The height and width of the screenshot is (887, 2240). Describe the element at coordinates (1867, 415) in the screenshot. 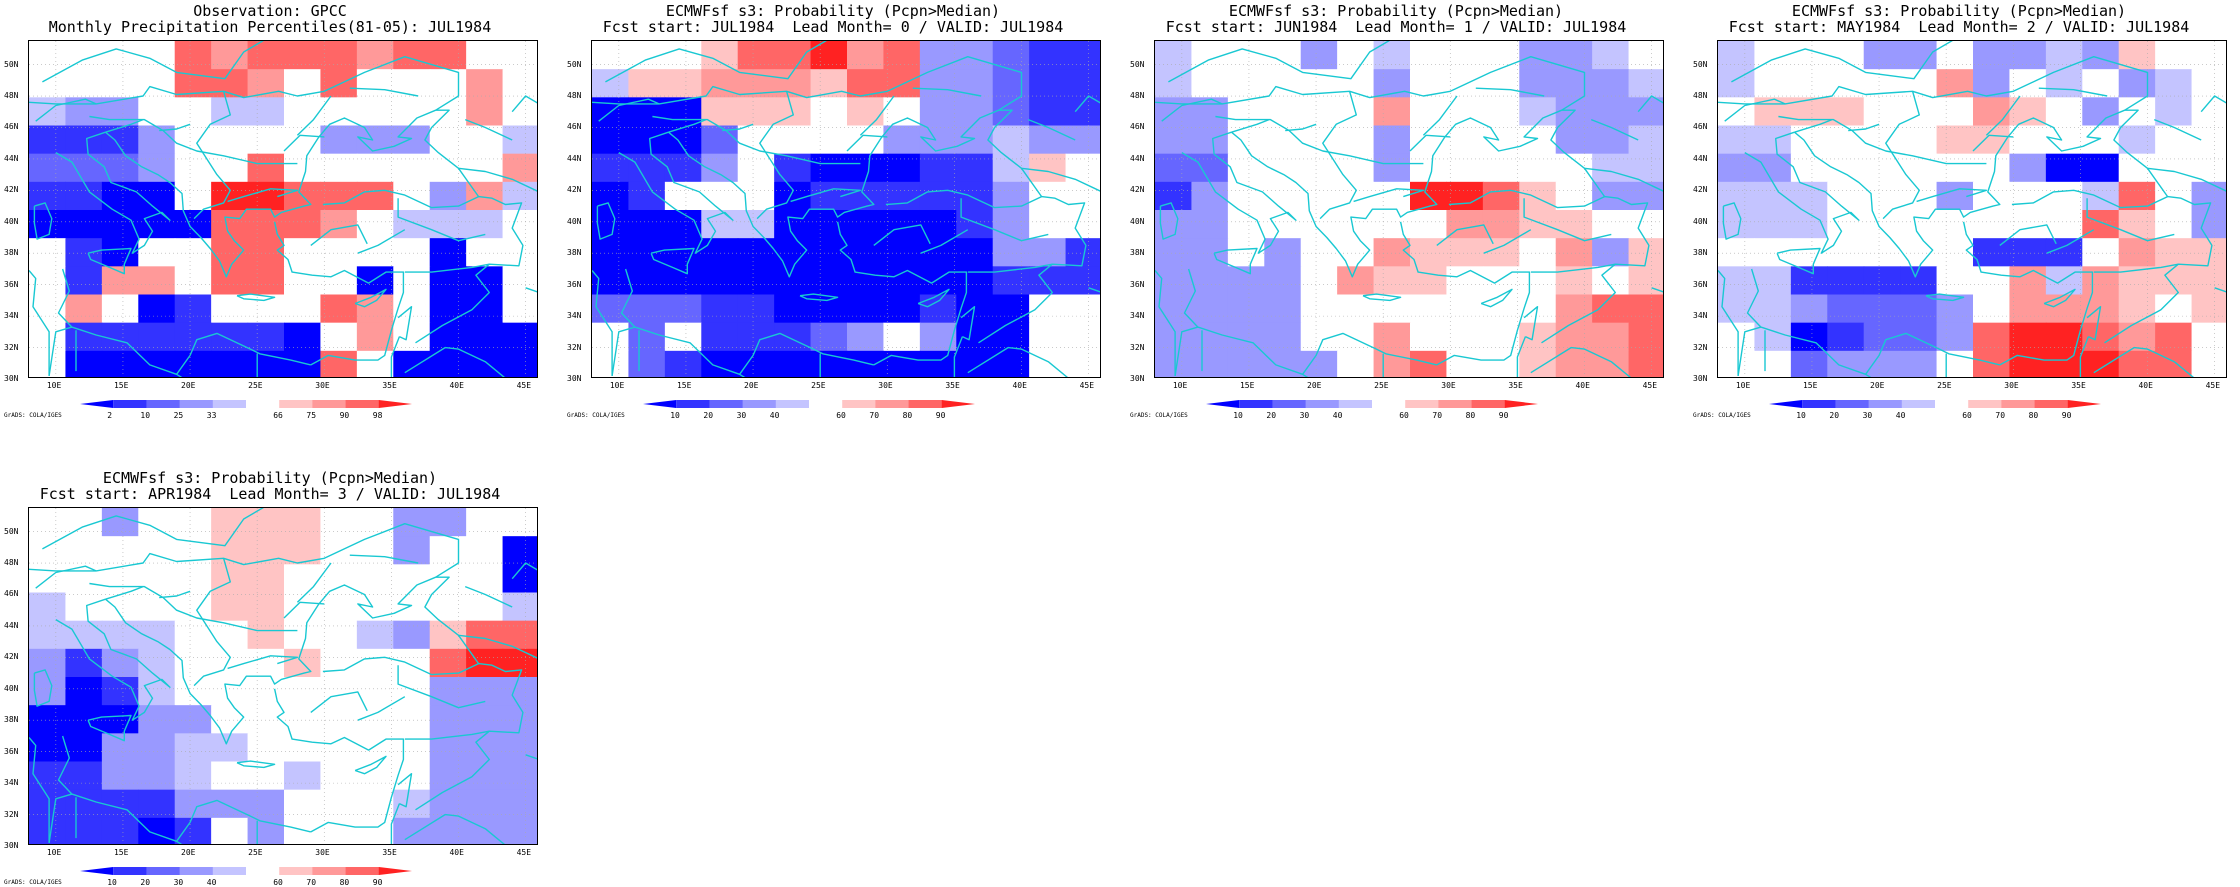

I see `color-bar-label: 30` at that location.